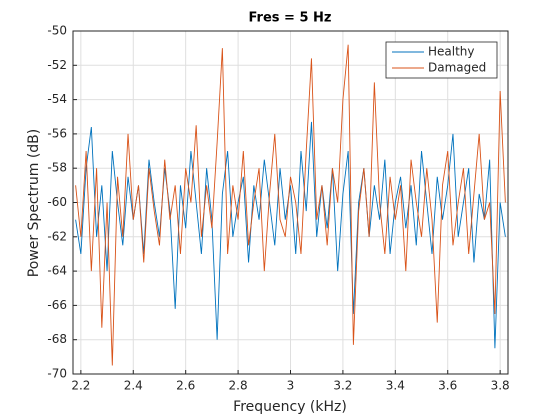 This screenshot has width=560, height=420. Describe the element at coordinates (342, 386) in the screenshot. I see `x-tick-label: 3.2` at that location.